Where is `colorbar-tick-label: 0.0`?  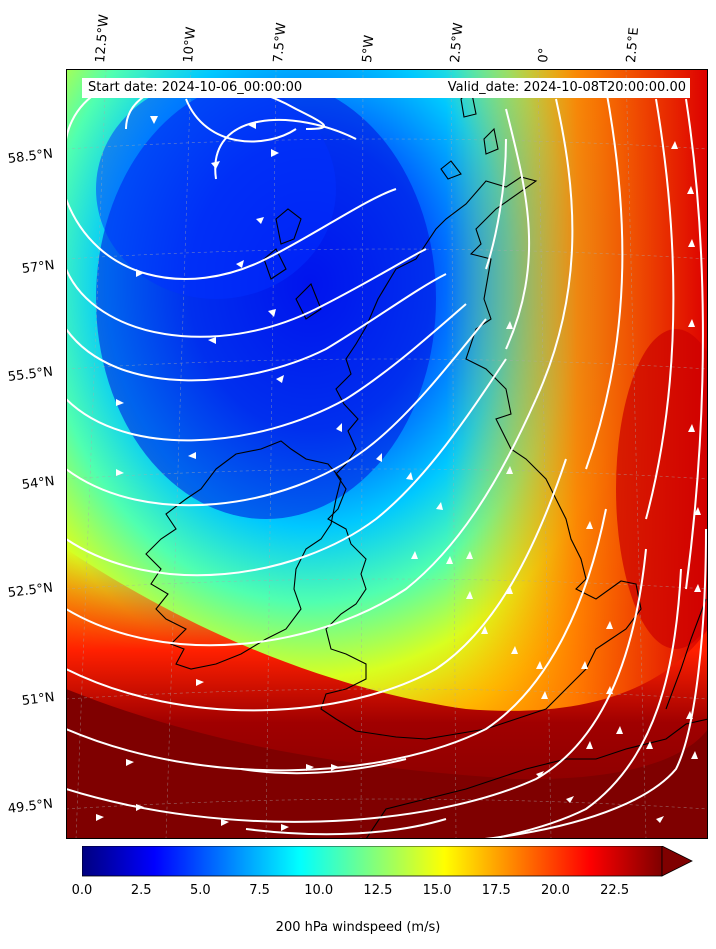
colorbar-tick-label: 0.0 is located at coordinates (82, 890).